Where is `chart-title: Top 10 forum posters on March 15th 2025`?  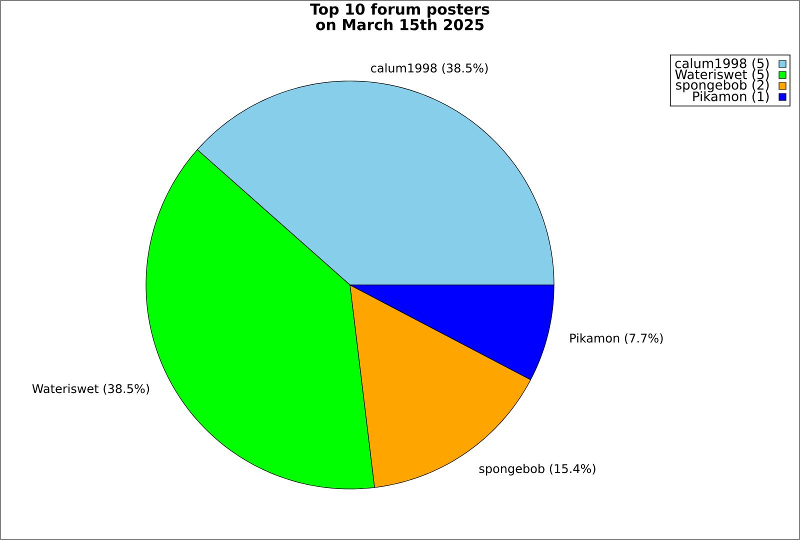 chart-title: Top 10 forum posters on March 15th 2025 is located at coordinates (400, 16).